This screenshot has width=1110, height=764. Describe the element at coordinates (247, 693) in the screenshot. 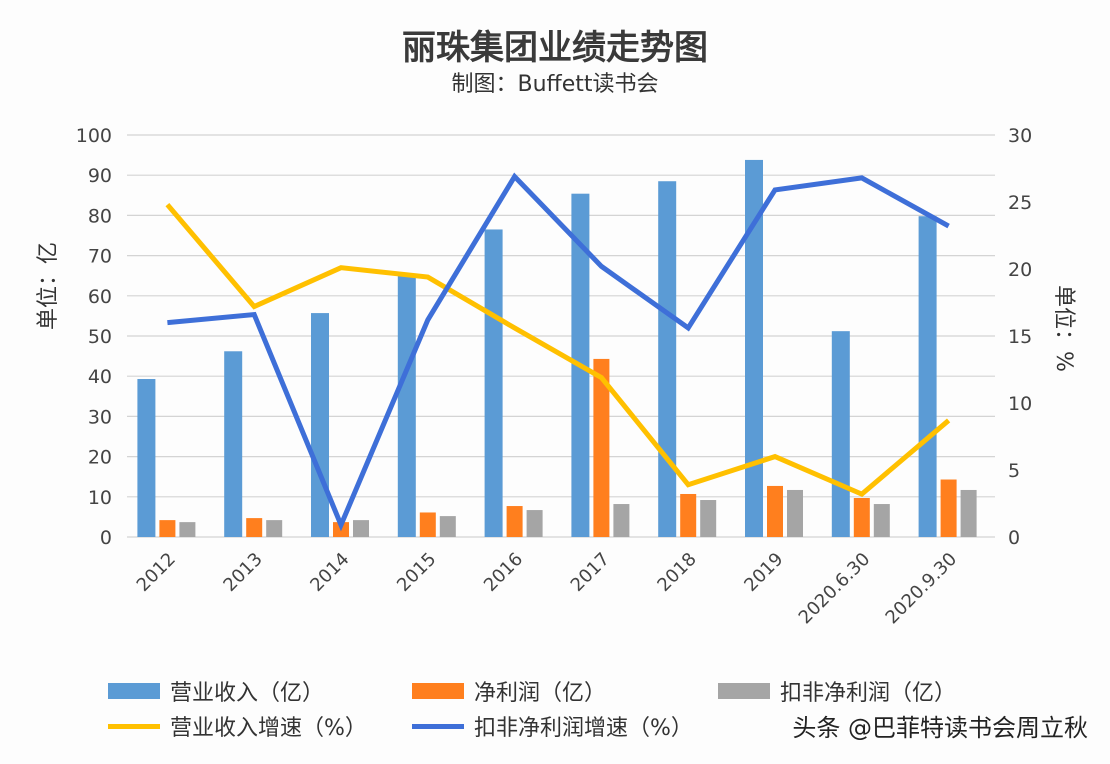

I see `legend-label: 营业收入（亿）` at that location.